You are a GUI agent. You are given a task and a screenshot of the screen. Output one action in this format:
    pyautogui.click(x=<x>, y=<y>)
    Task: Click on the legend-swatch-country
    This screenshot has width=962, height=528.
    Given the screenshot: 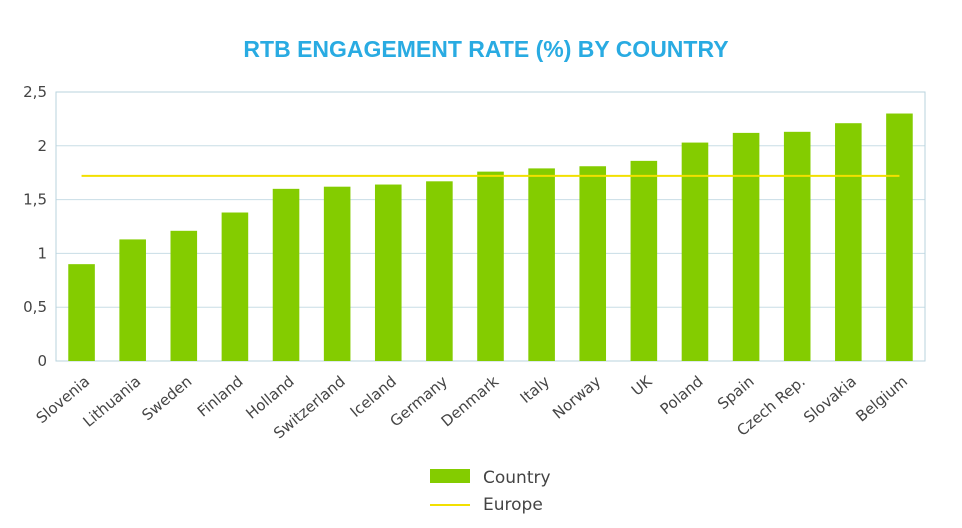 What is the action you would take?
    pyautogui.click(x=450, y=476)
    